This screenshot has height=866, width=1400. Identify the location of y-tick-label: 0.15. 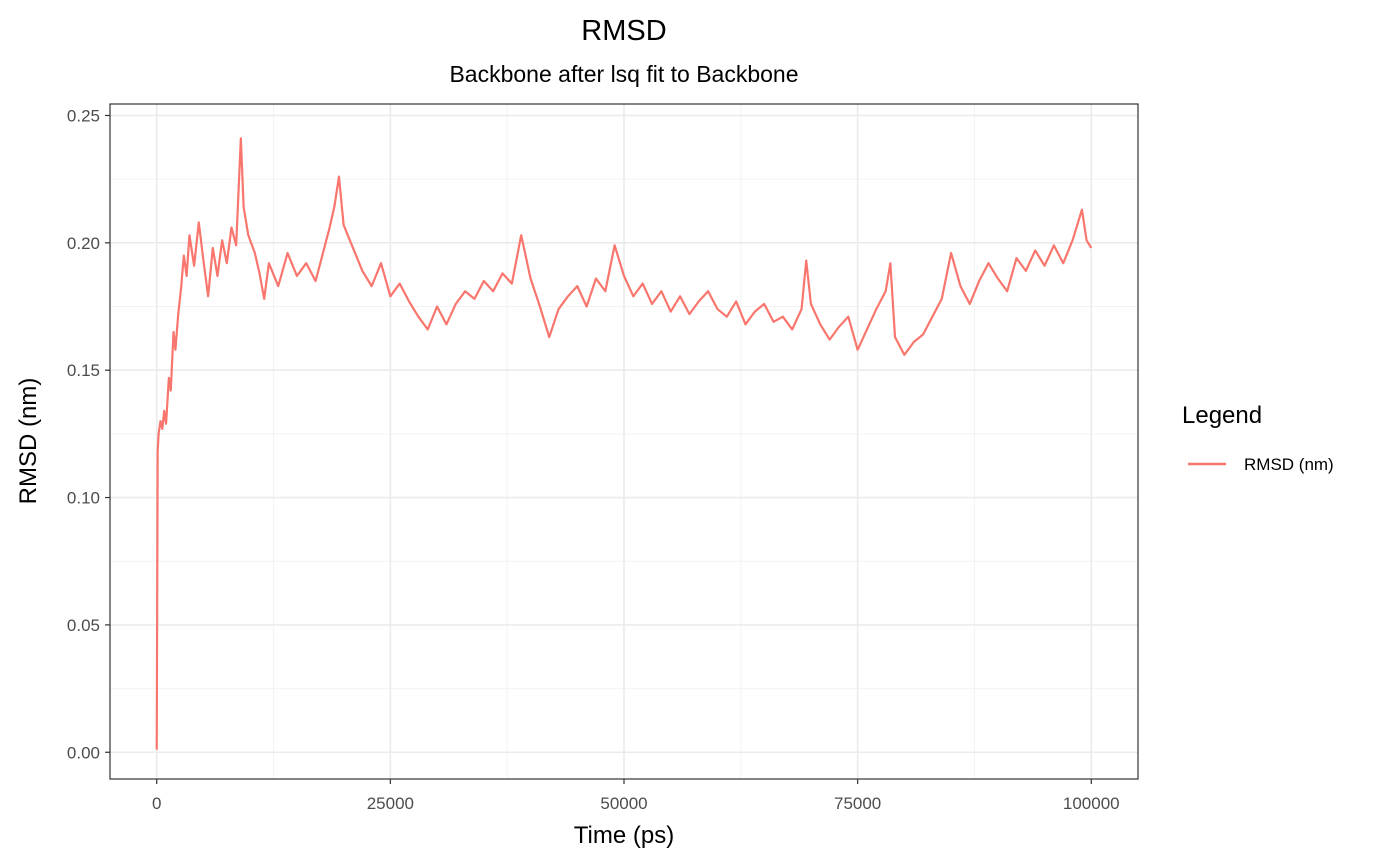
(83, 370).